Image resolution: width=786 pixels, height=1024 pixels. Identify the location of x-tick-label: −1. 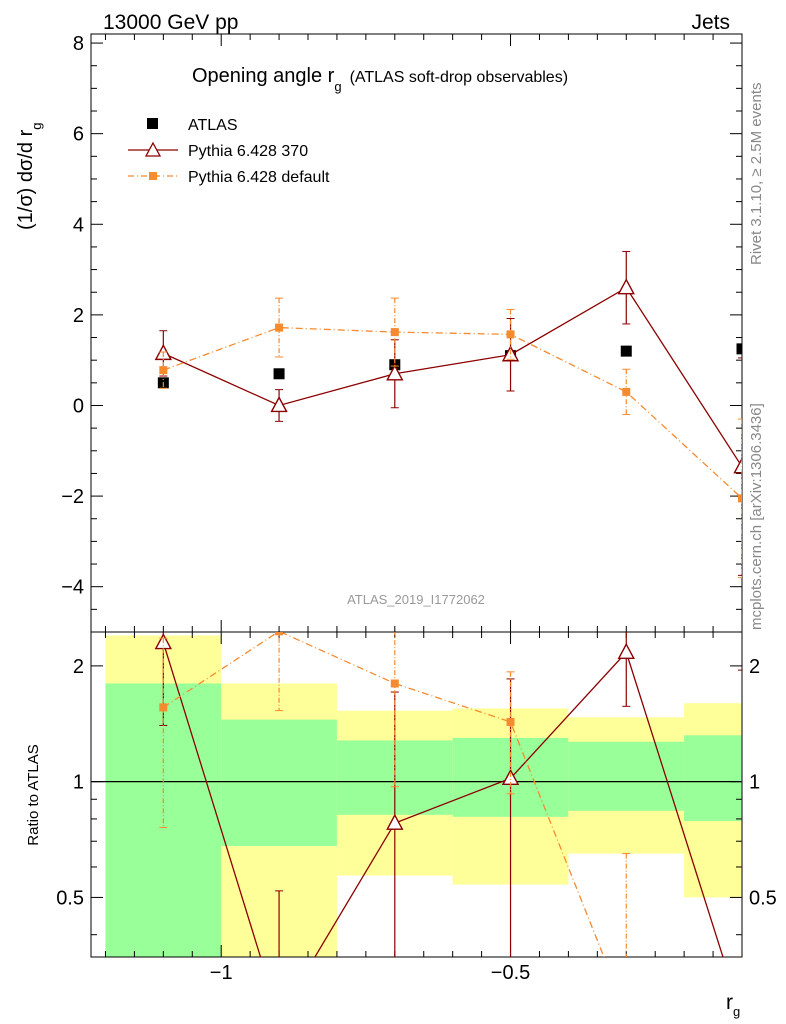
(221, 973).